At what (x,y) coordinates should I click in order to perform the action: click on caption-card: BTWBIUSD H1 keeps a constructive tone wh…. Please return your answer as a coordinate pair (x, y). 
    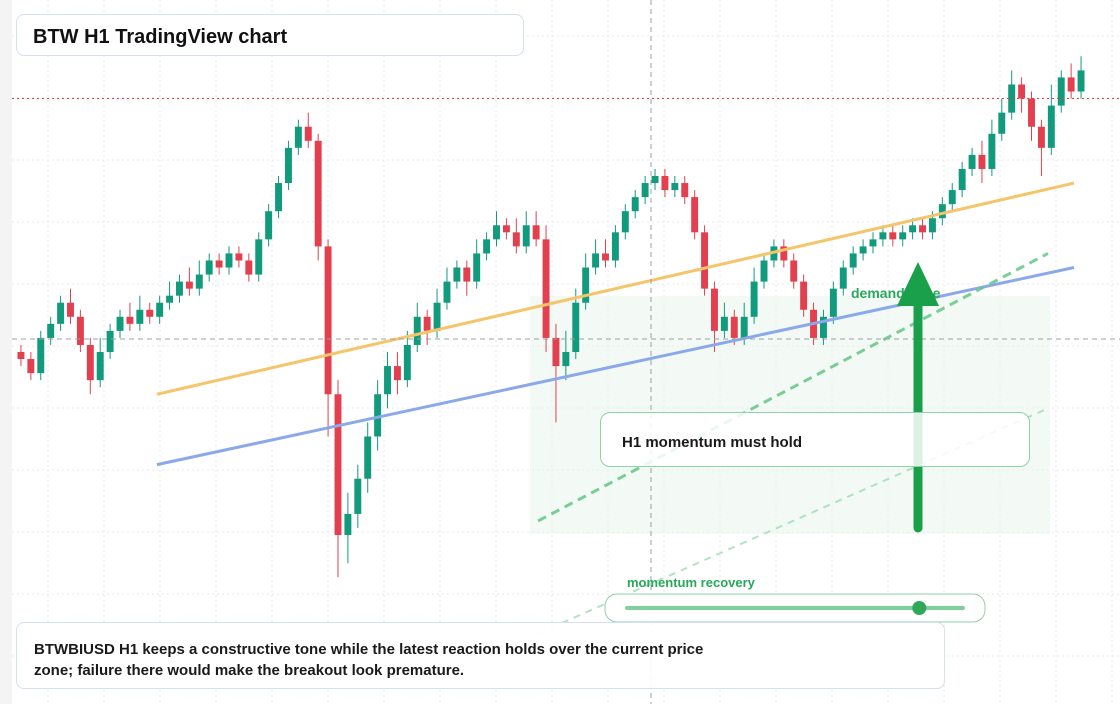
    Looking at the image, I should click on (480, 655).